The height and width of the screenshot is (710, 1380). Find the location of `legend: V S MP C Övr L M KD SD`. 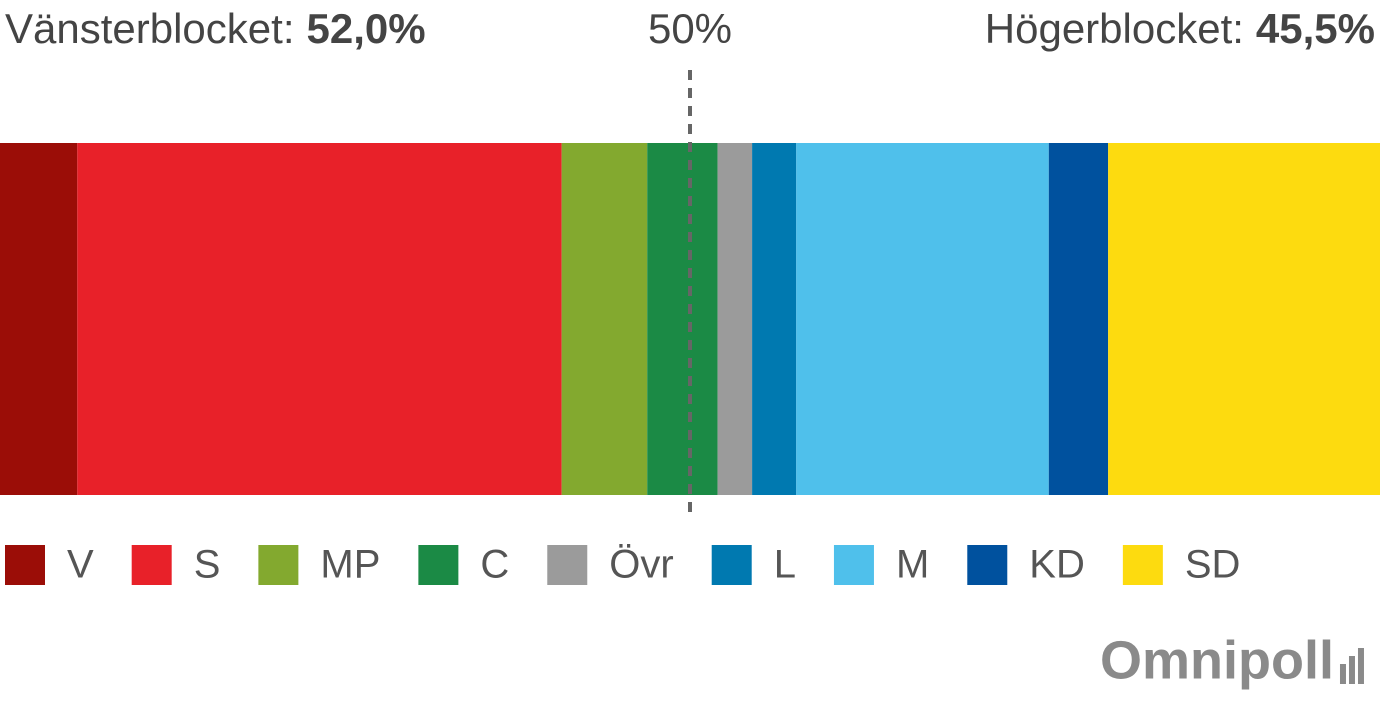

legend: V S MP C Övr L M KD SD is located at coordinates (622, 565).